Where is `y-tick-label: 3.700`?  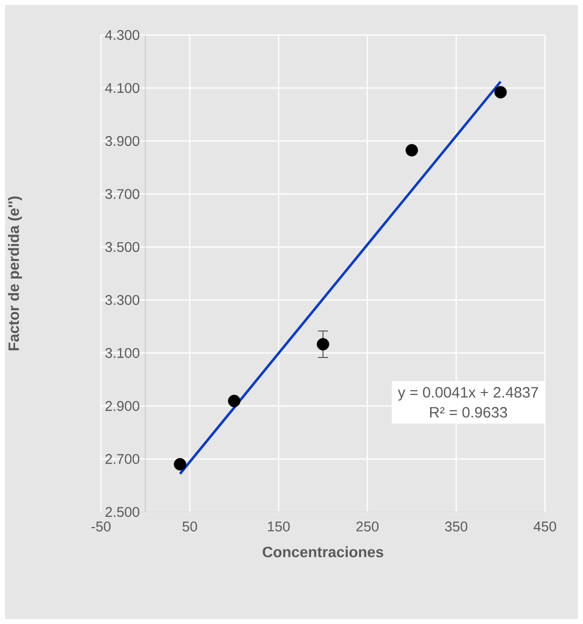
y-tick-label: 3.700 is located at coordinates (122, 194).